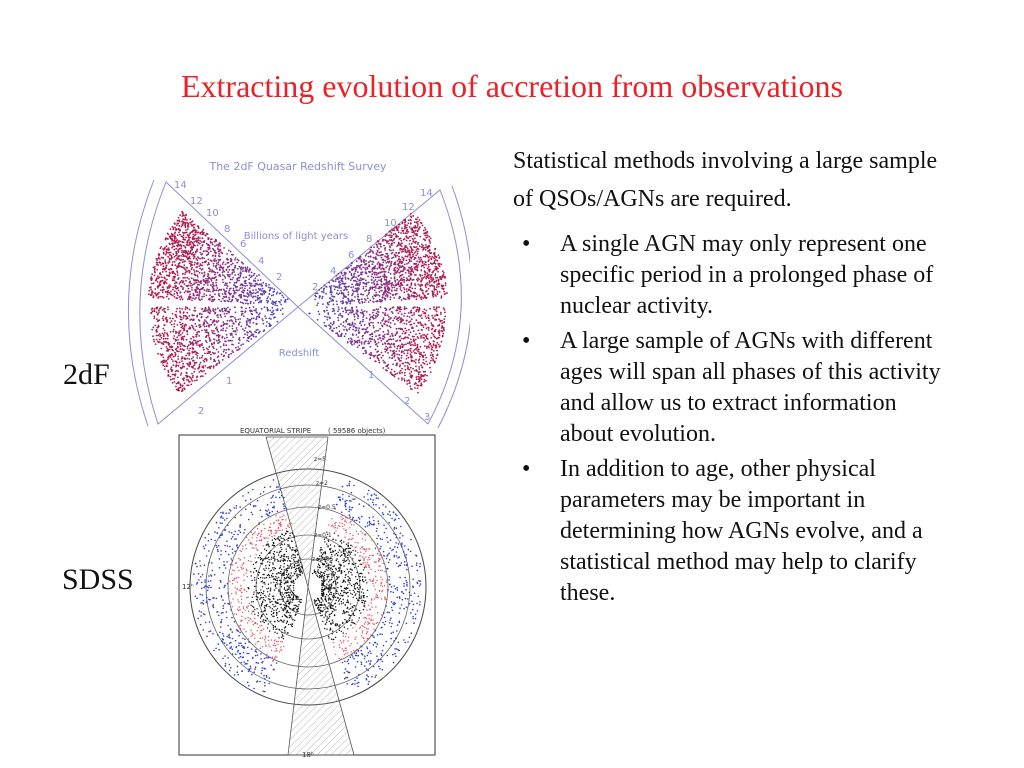 Image resolution: width=1024 pixels, height=768 pixels. What do you see at coordinates (229, 381) in the screenshot?
I see `z-tick-left: 1` at bounding box center [229, 381].